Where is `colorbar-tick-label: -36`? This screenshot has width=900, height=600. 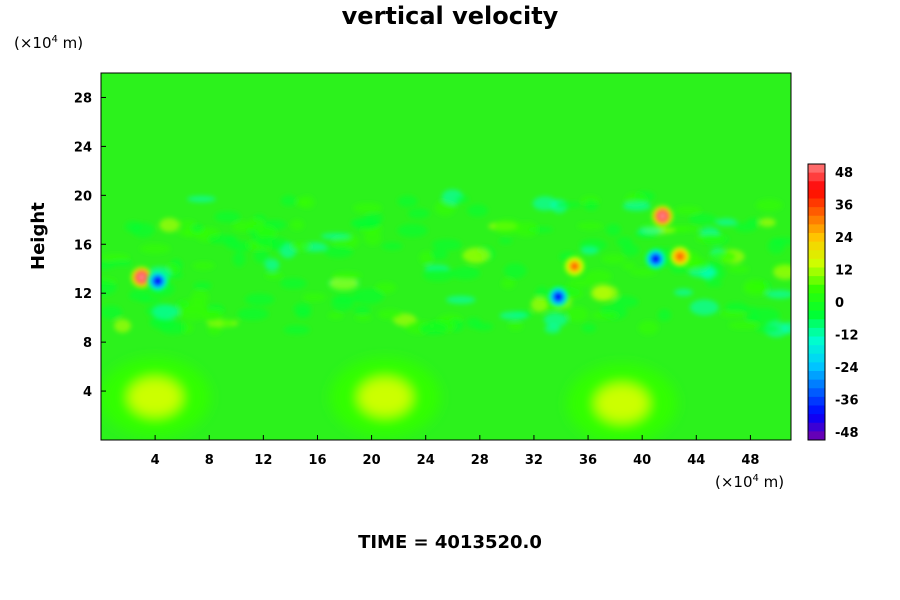
colorbar-tick-label: -36 is located at coordinates (847, 401).